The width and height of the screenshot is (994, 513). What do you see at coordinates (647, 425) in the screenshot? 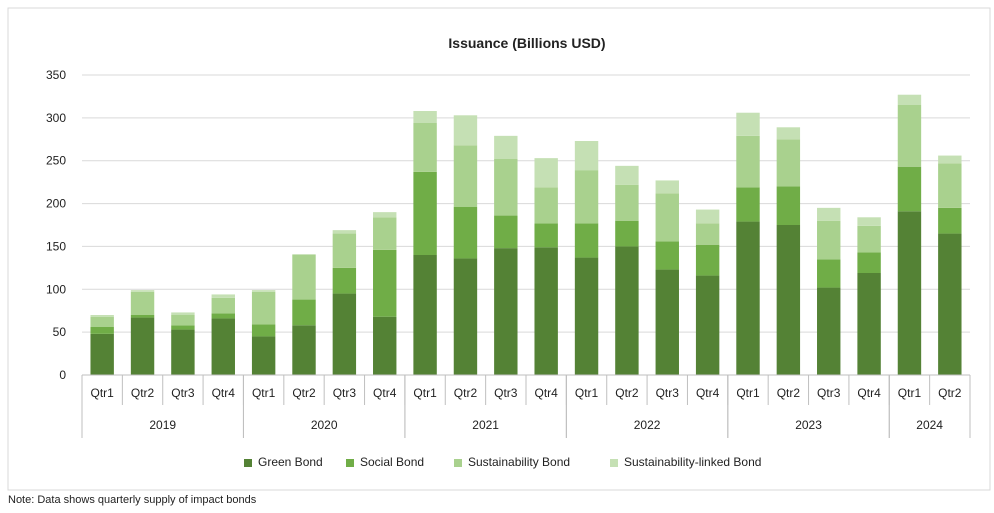
I see `x-group-label: 2022` at bounding box center [647, 425].